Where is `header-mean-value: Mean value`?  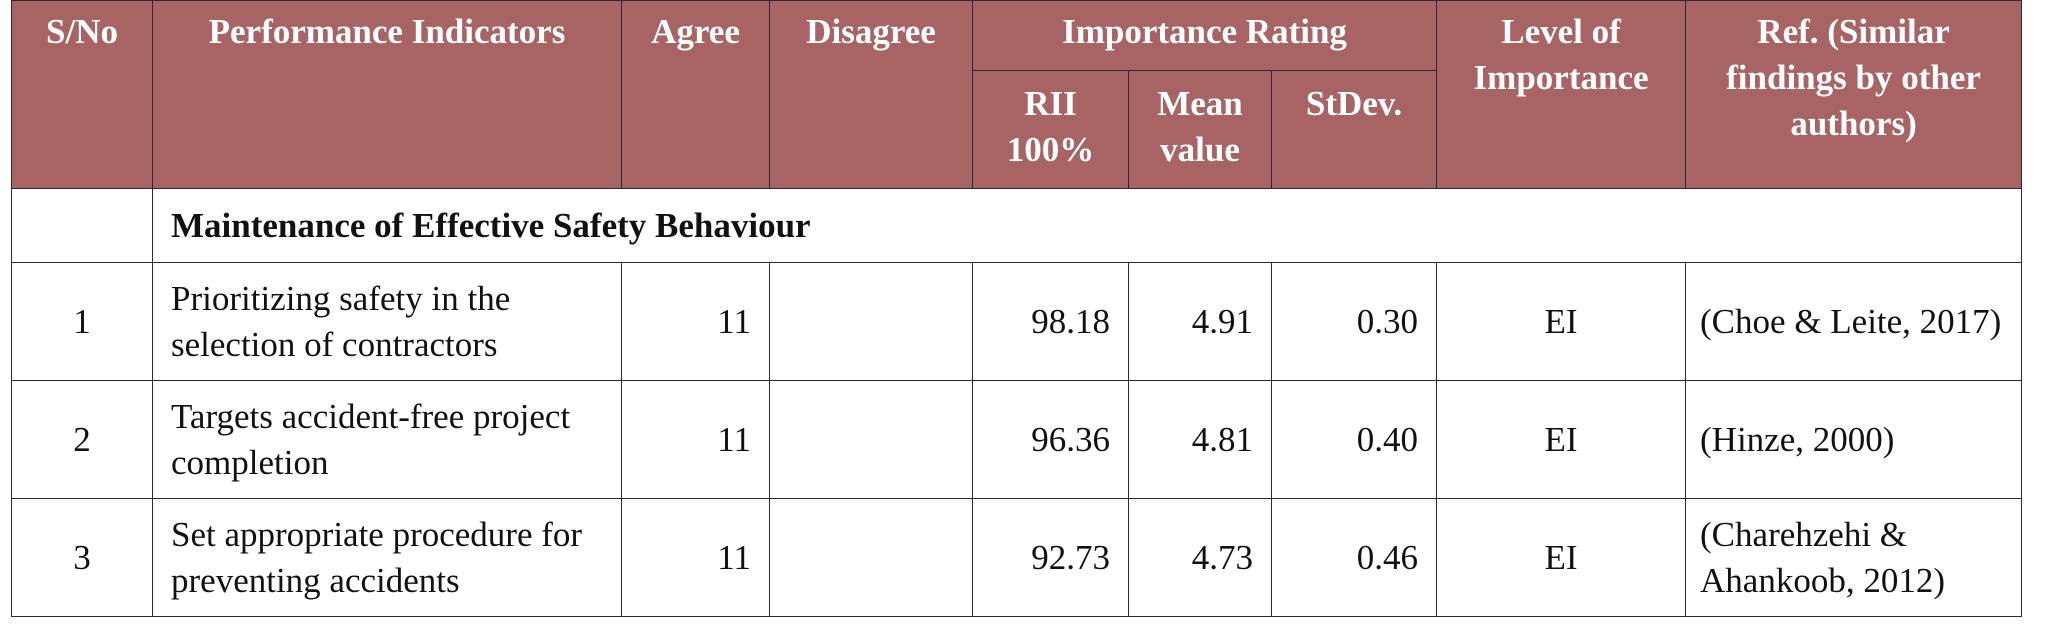
header-mean-value: Mean value is located at coordinates (1200, 129).